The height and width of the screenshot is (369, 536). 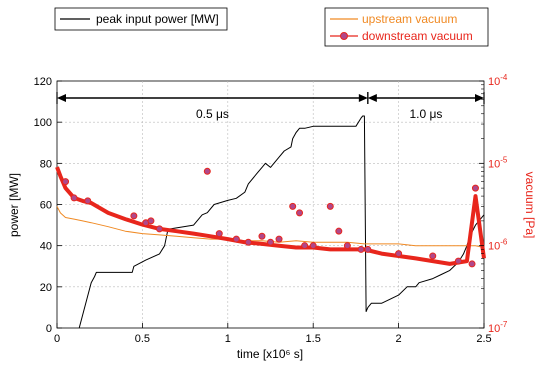 I want to click on annotation-layer: 0.5 μs 1.0 μs, so click(x=270, y=106).